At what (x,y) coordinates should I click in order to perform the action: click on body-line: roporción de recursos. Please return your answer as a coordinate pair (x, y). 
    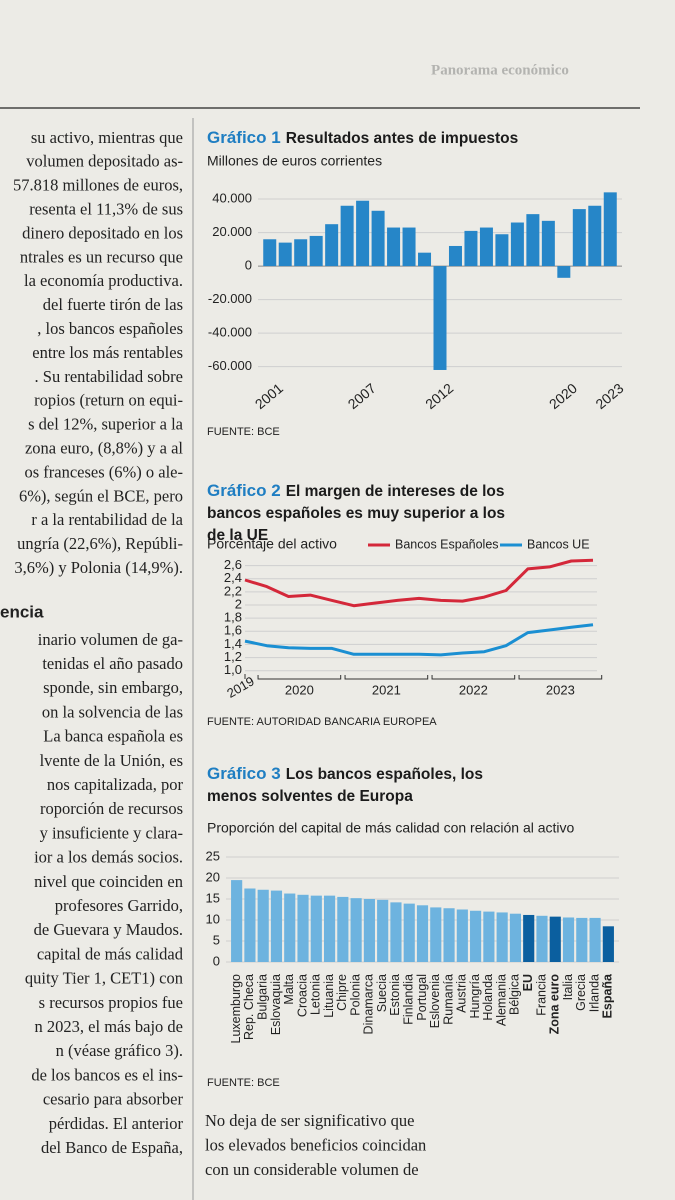
    Looking at the image, I should click on (111, 808).